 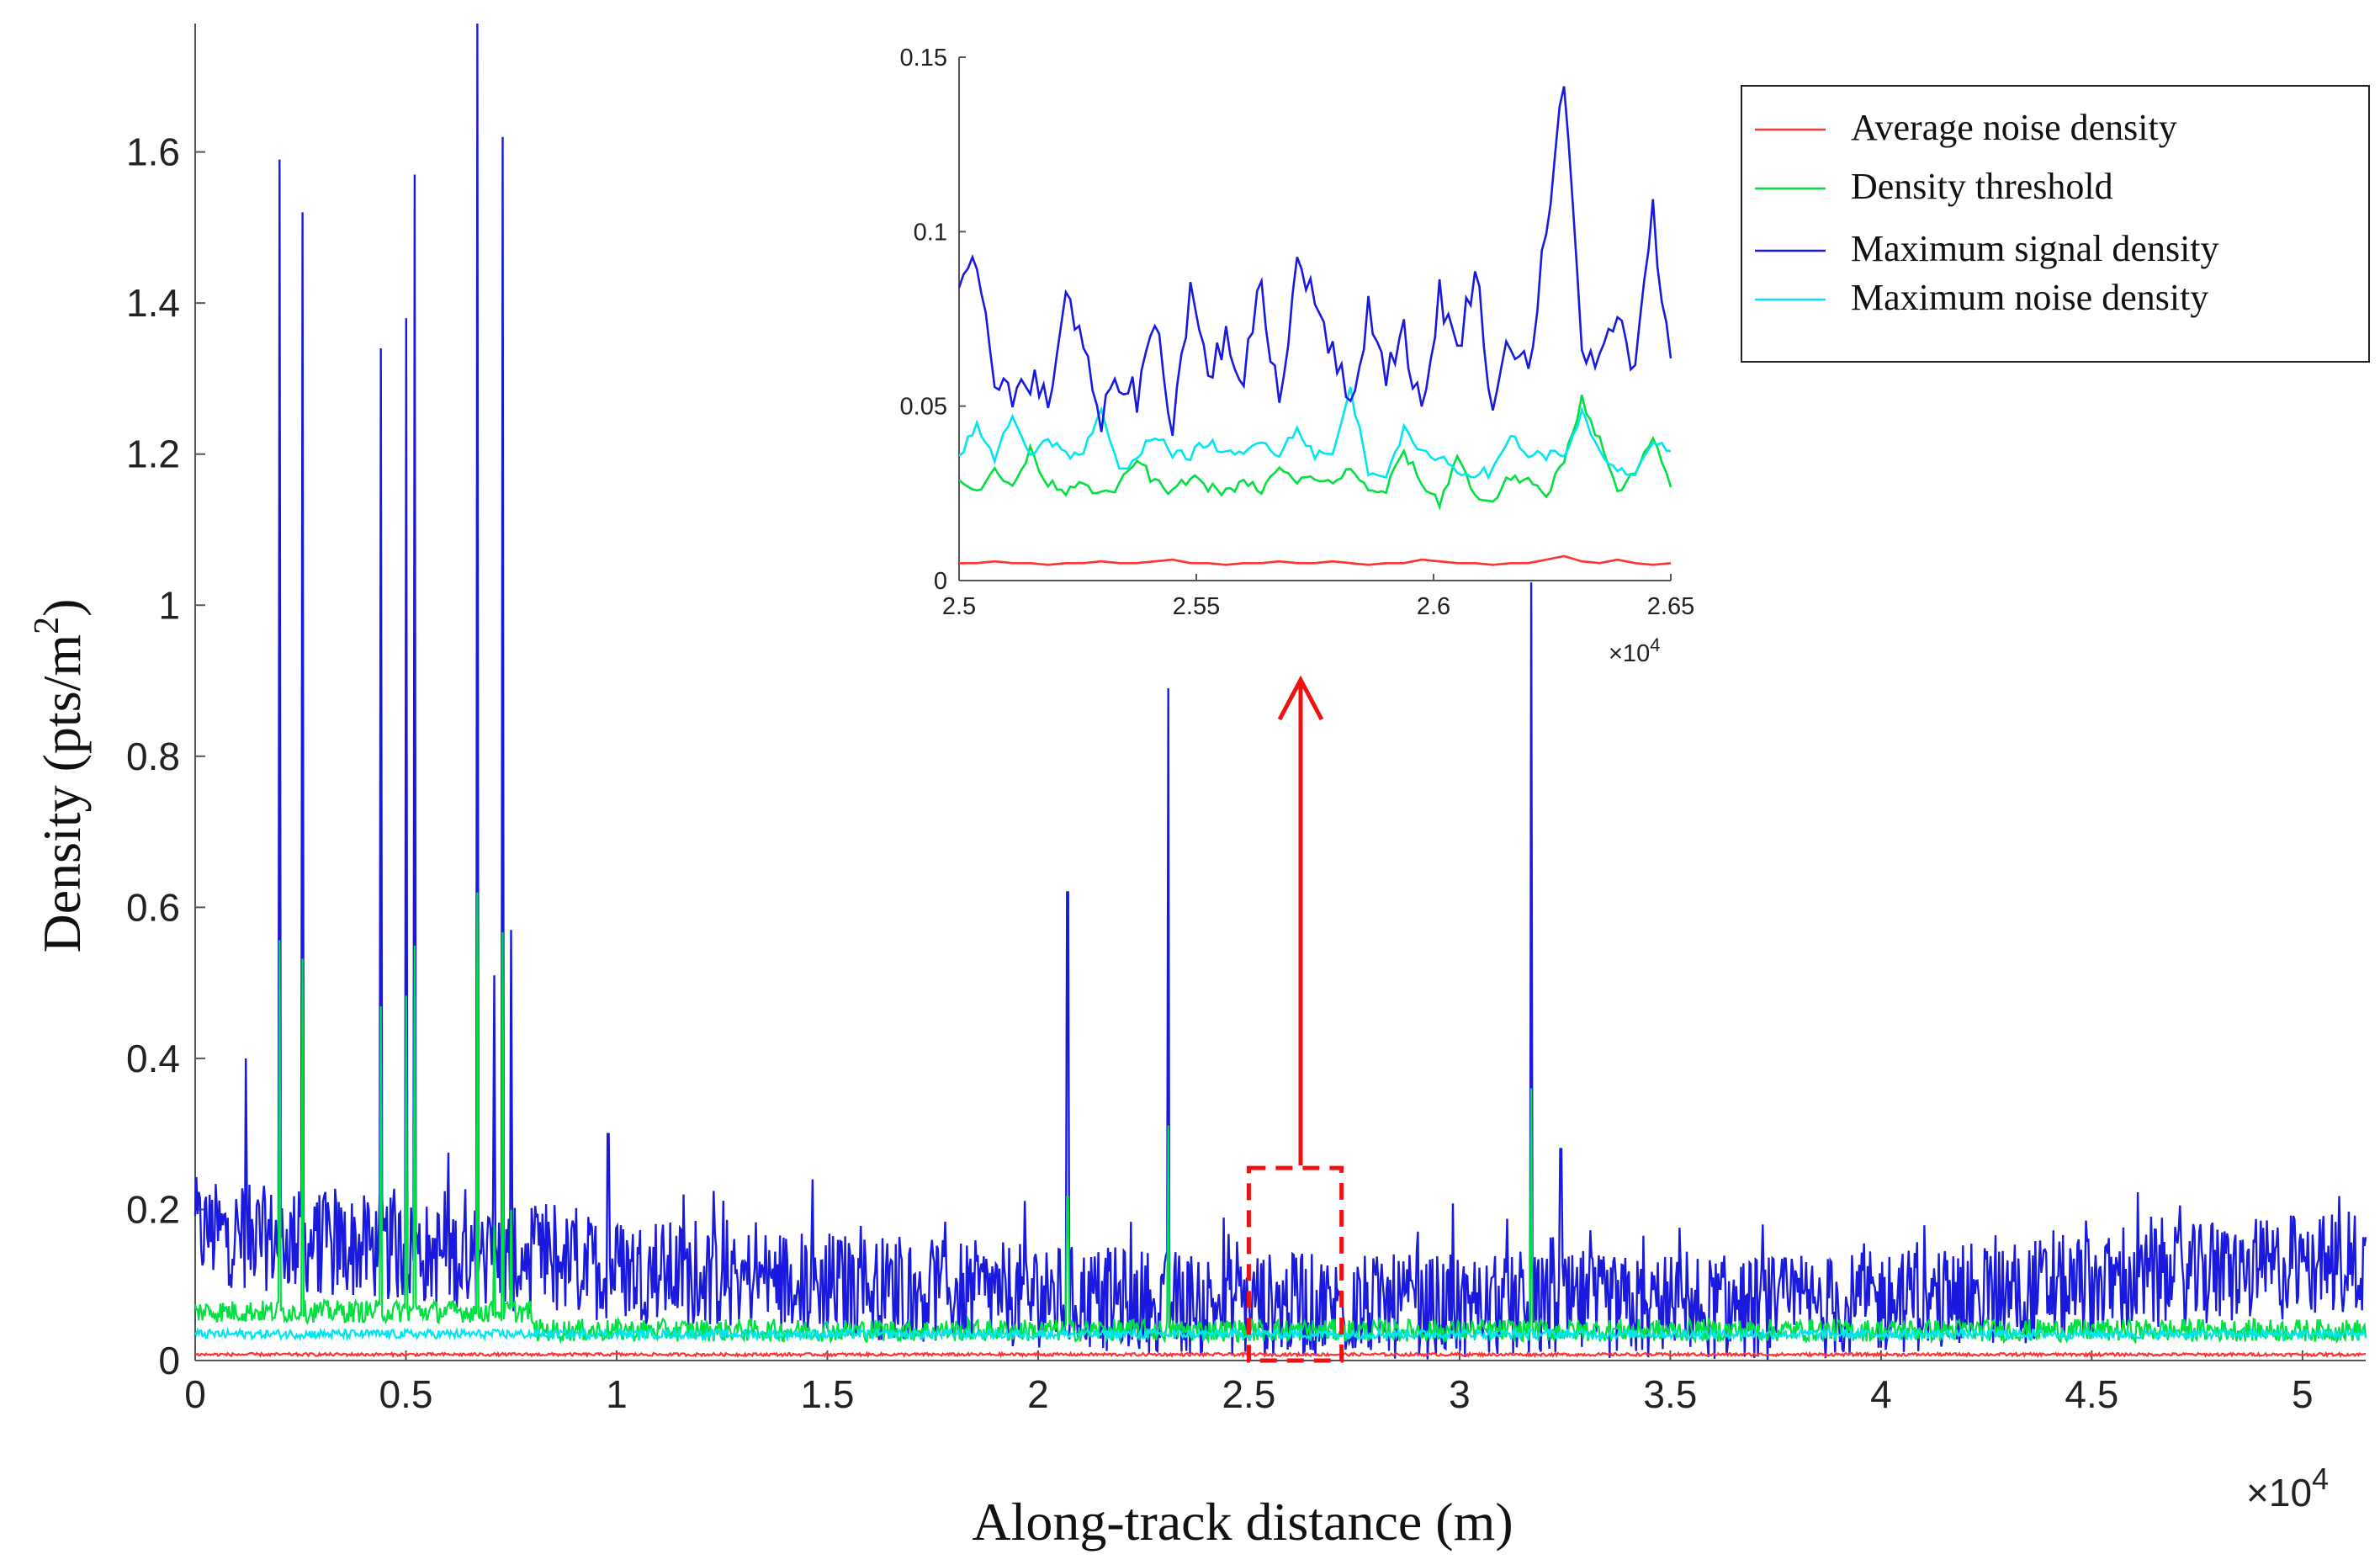 What do you see at coordinates (60, 776) in the screenshot?
I see `y-axis-label: Density (pts/m2)` at bounding box center [60, 776].